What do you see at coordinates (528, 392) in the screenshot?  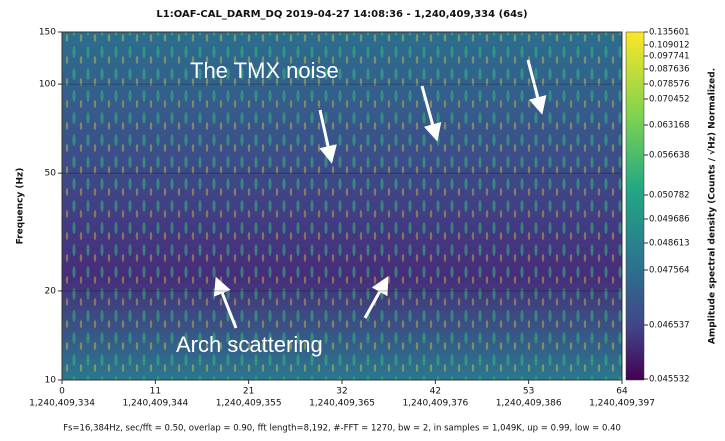 I see `x-tick-label: 53` at bounding box center [528, 392].